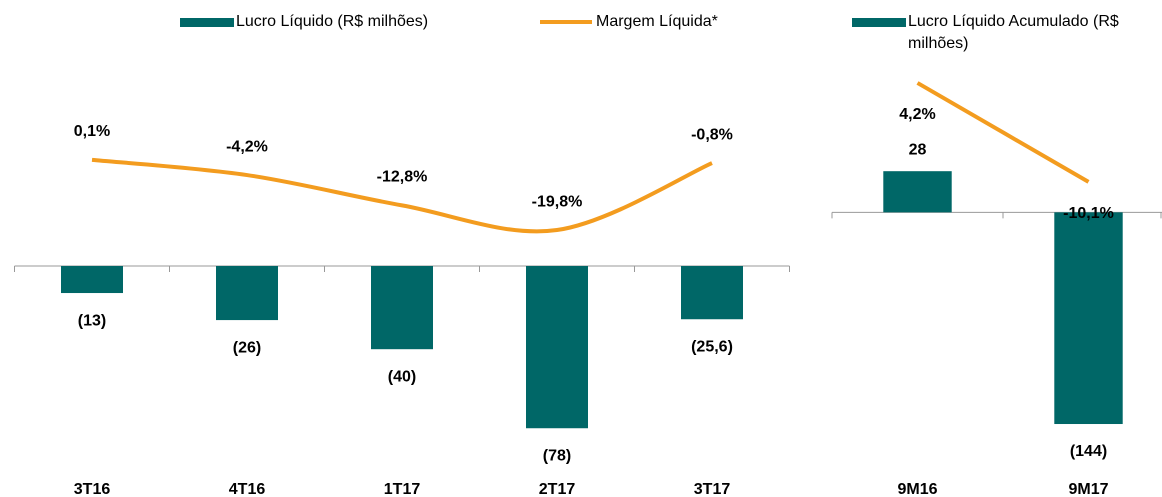 The image size is (1162, 497). What do you see at coordinates (917, 489) in the screenshot?
I see `x-tick-label: 9M16` at bounding box center [917, 489].